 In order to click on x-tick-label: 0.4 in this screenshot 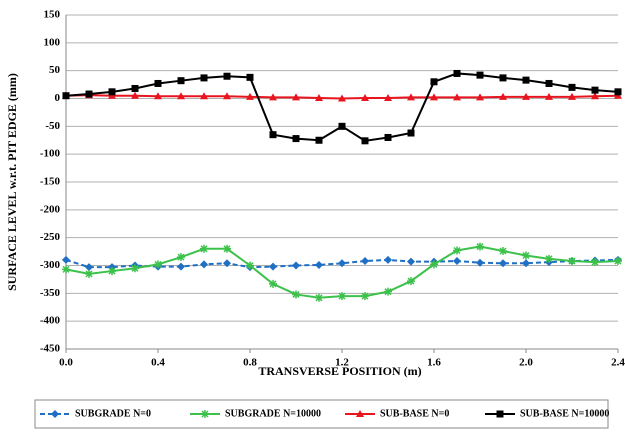, I will do `click(158, 363)`.